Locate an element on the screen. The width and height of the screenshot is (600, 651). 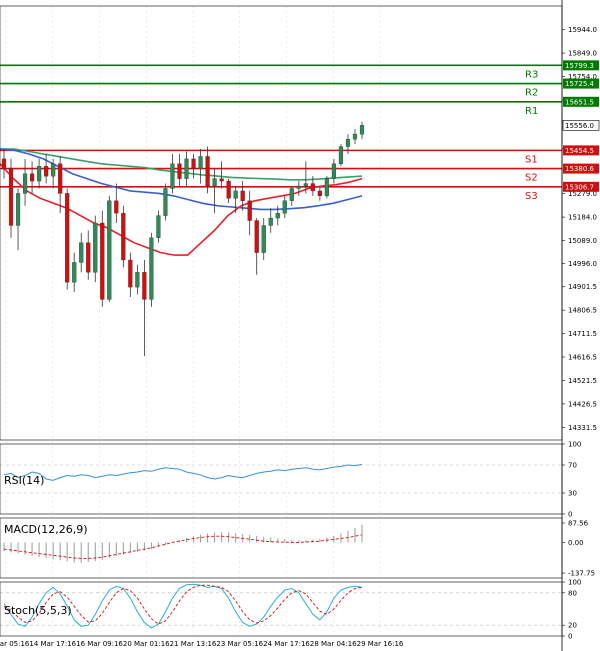
y-tick-label: 15184.0 is located at coordinates (582, 218).